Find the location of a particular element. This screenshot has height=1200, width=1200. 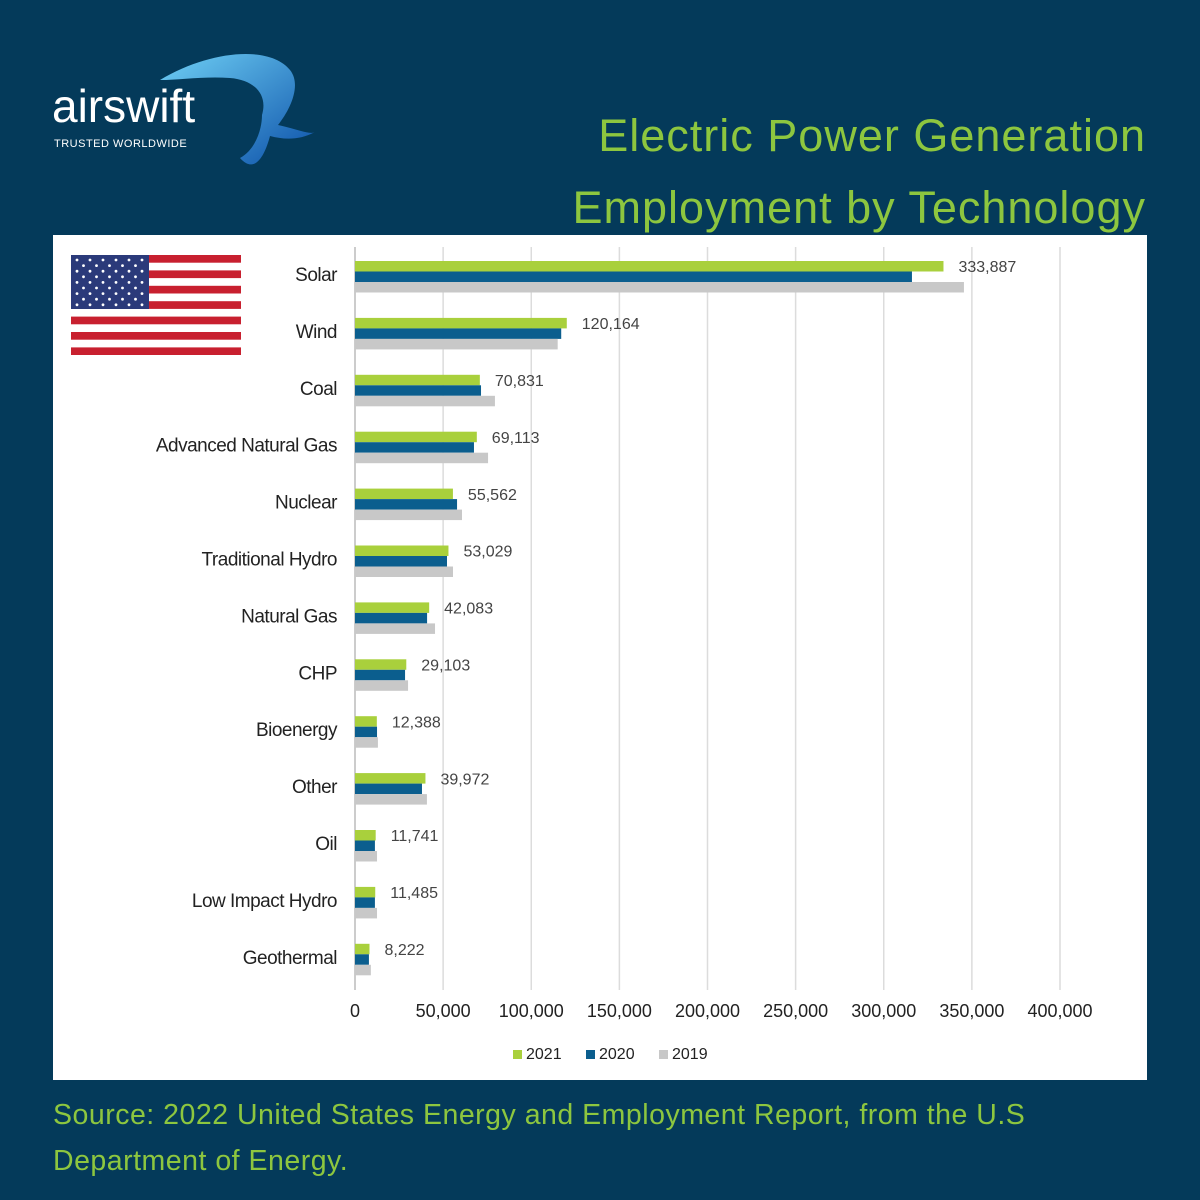

value-label: 11,741 is located at coordinates (415, 836).